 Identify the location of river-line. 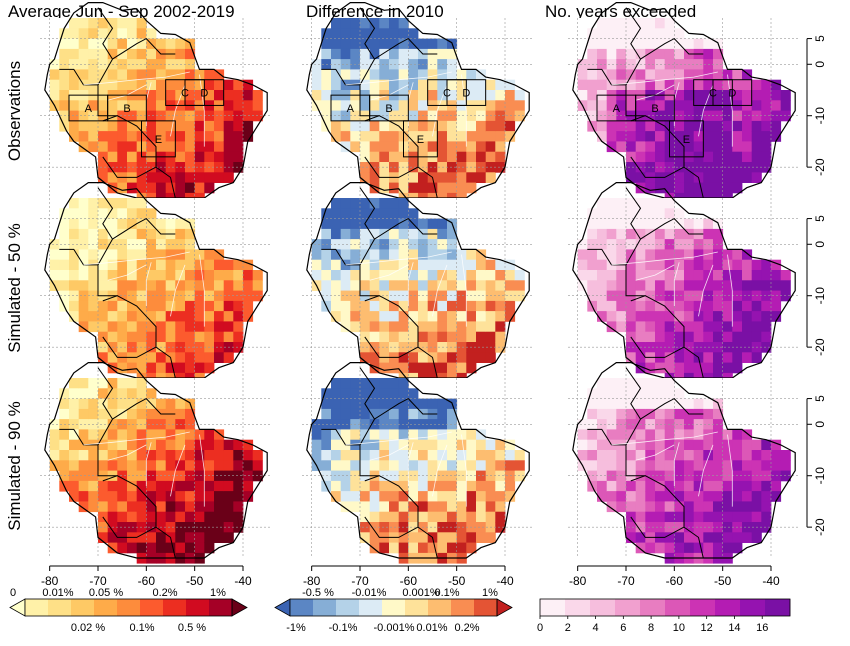
(676, 464).